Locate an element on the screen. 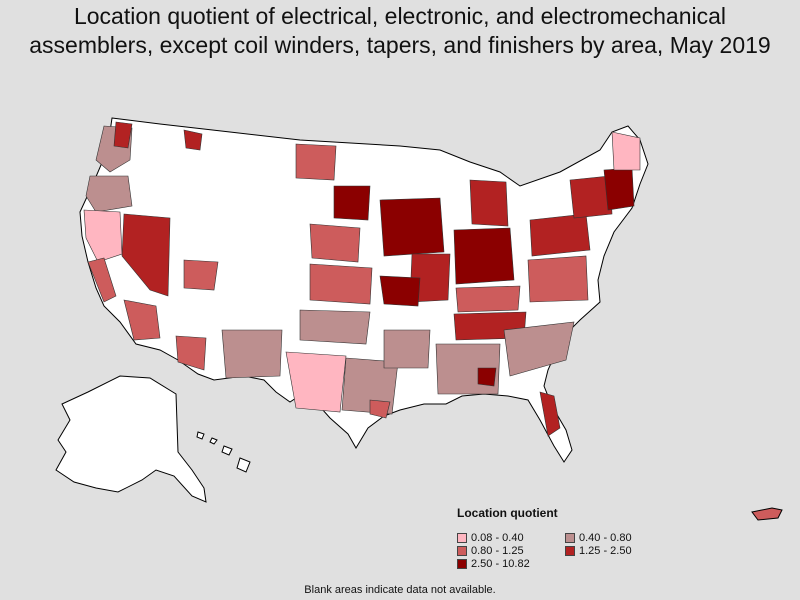 The height and width of the screenshot is (600, 800). legend-label: 0.08 - 0.40 is located at coordinates (497, 537).